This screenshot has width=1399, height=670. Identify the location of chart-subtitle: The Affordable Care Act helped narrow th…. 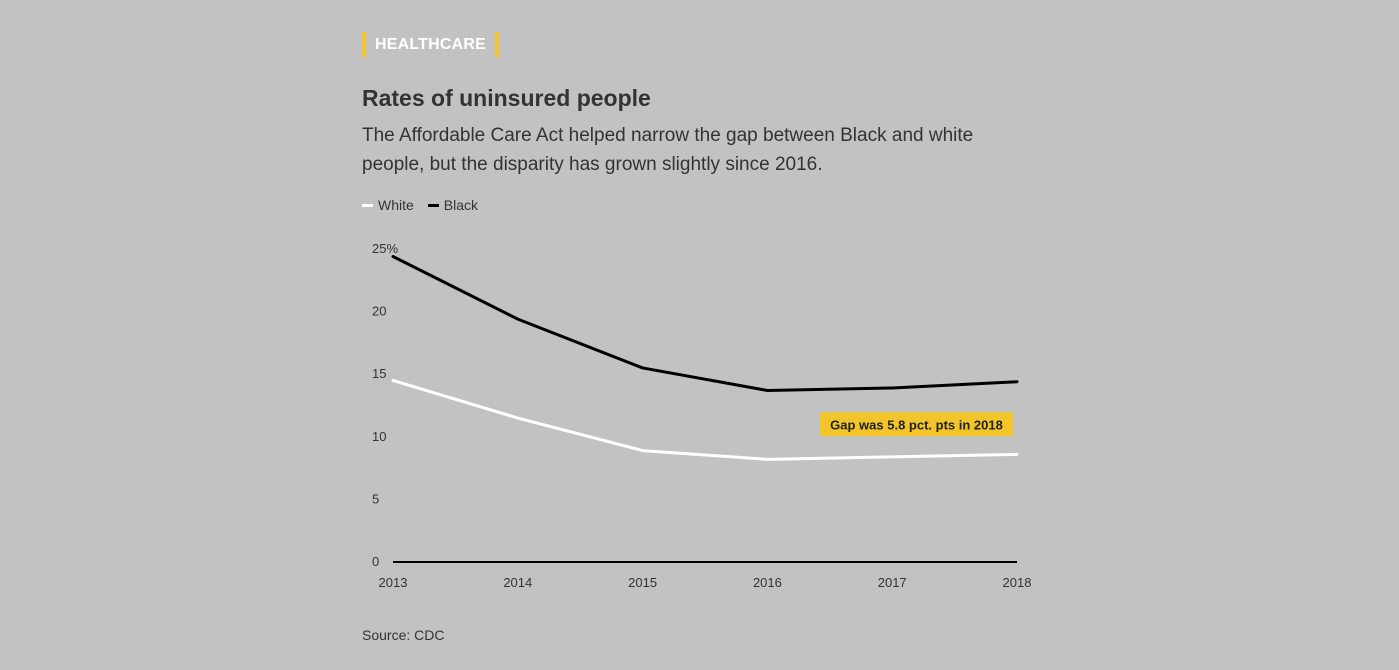
(668, 150).